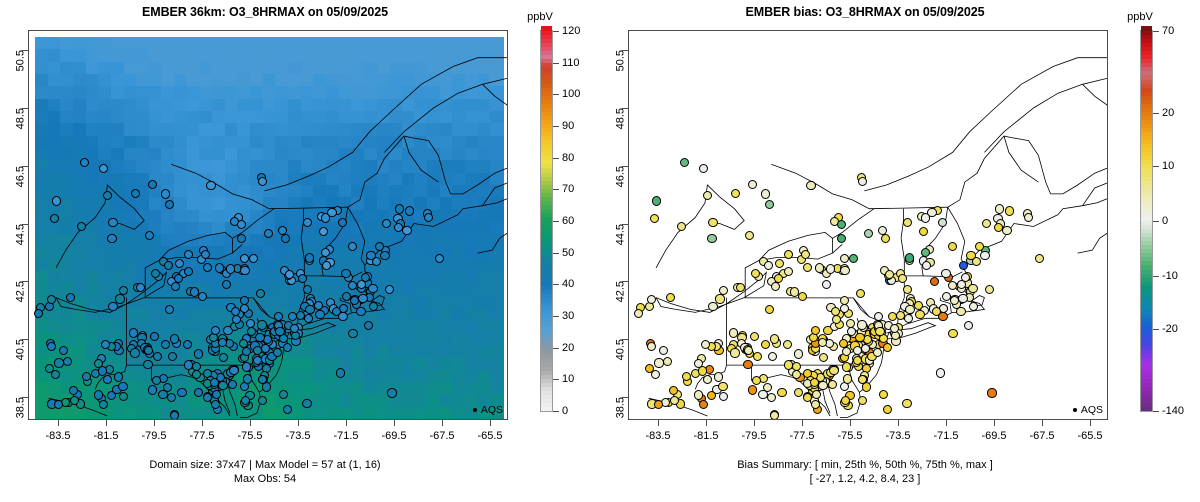  What do you see at coordinates (620, 292) in the screenshot?
I see `y-axis-label: 42.5` at bounding box center [620, 292].